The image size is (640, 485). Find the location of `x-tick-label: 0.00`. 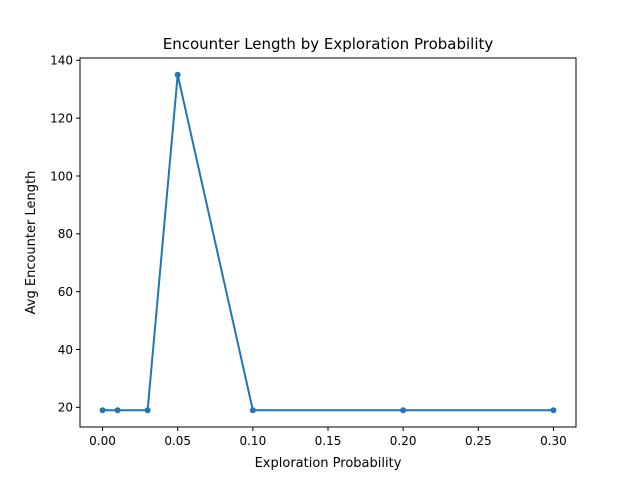

x-tick-label: 0.00 is located at coordinates (102, 441).